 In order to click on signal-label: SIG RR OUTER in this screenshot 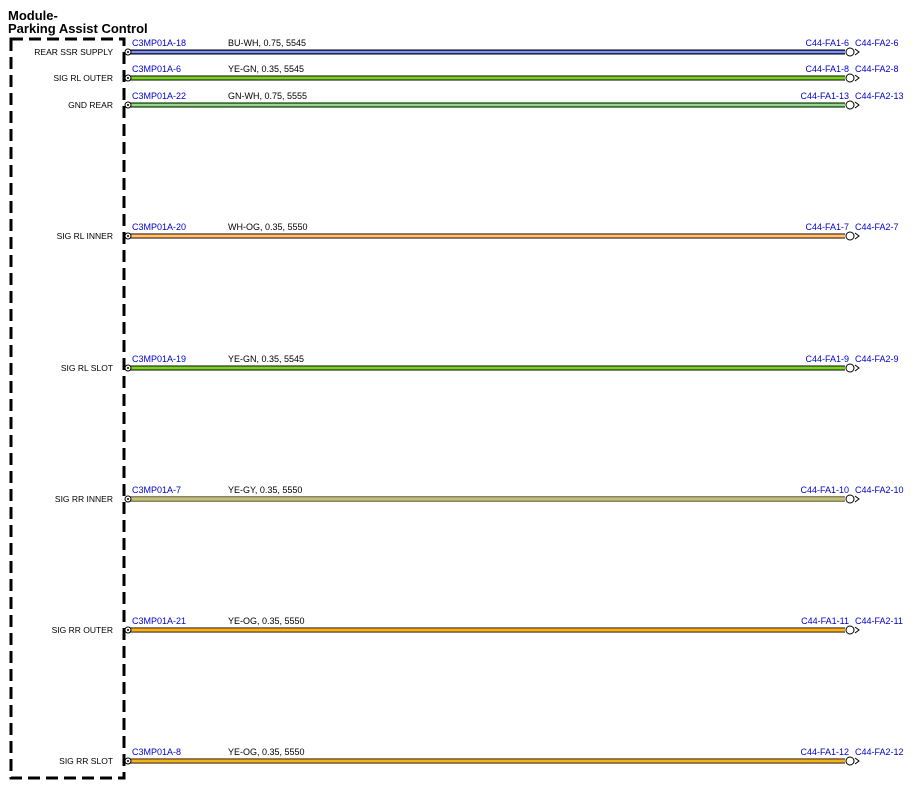, I will do `click(82, 630)`.